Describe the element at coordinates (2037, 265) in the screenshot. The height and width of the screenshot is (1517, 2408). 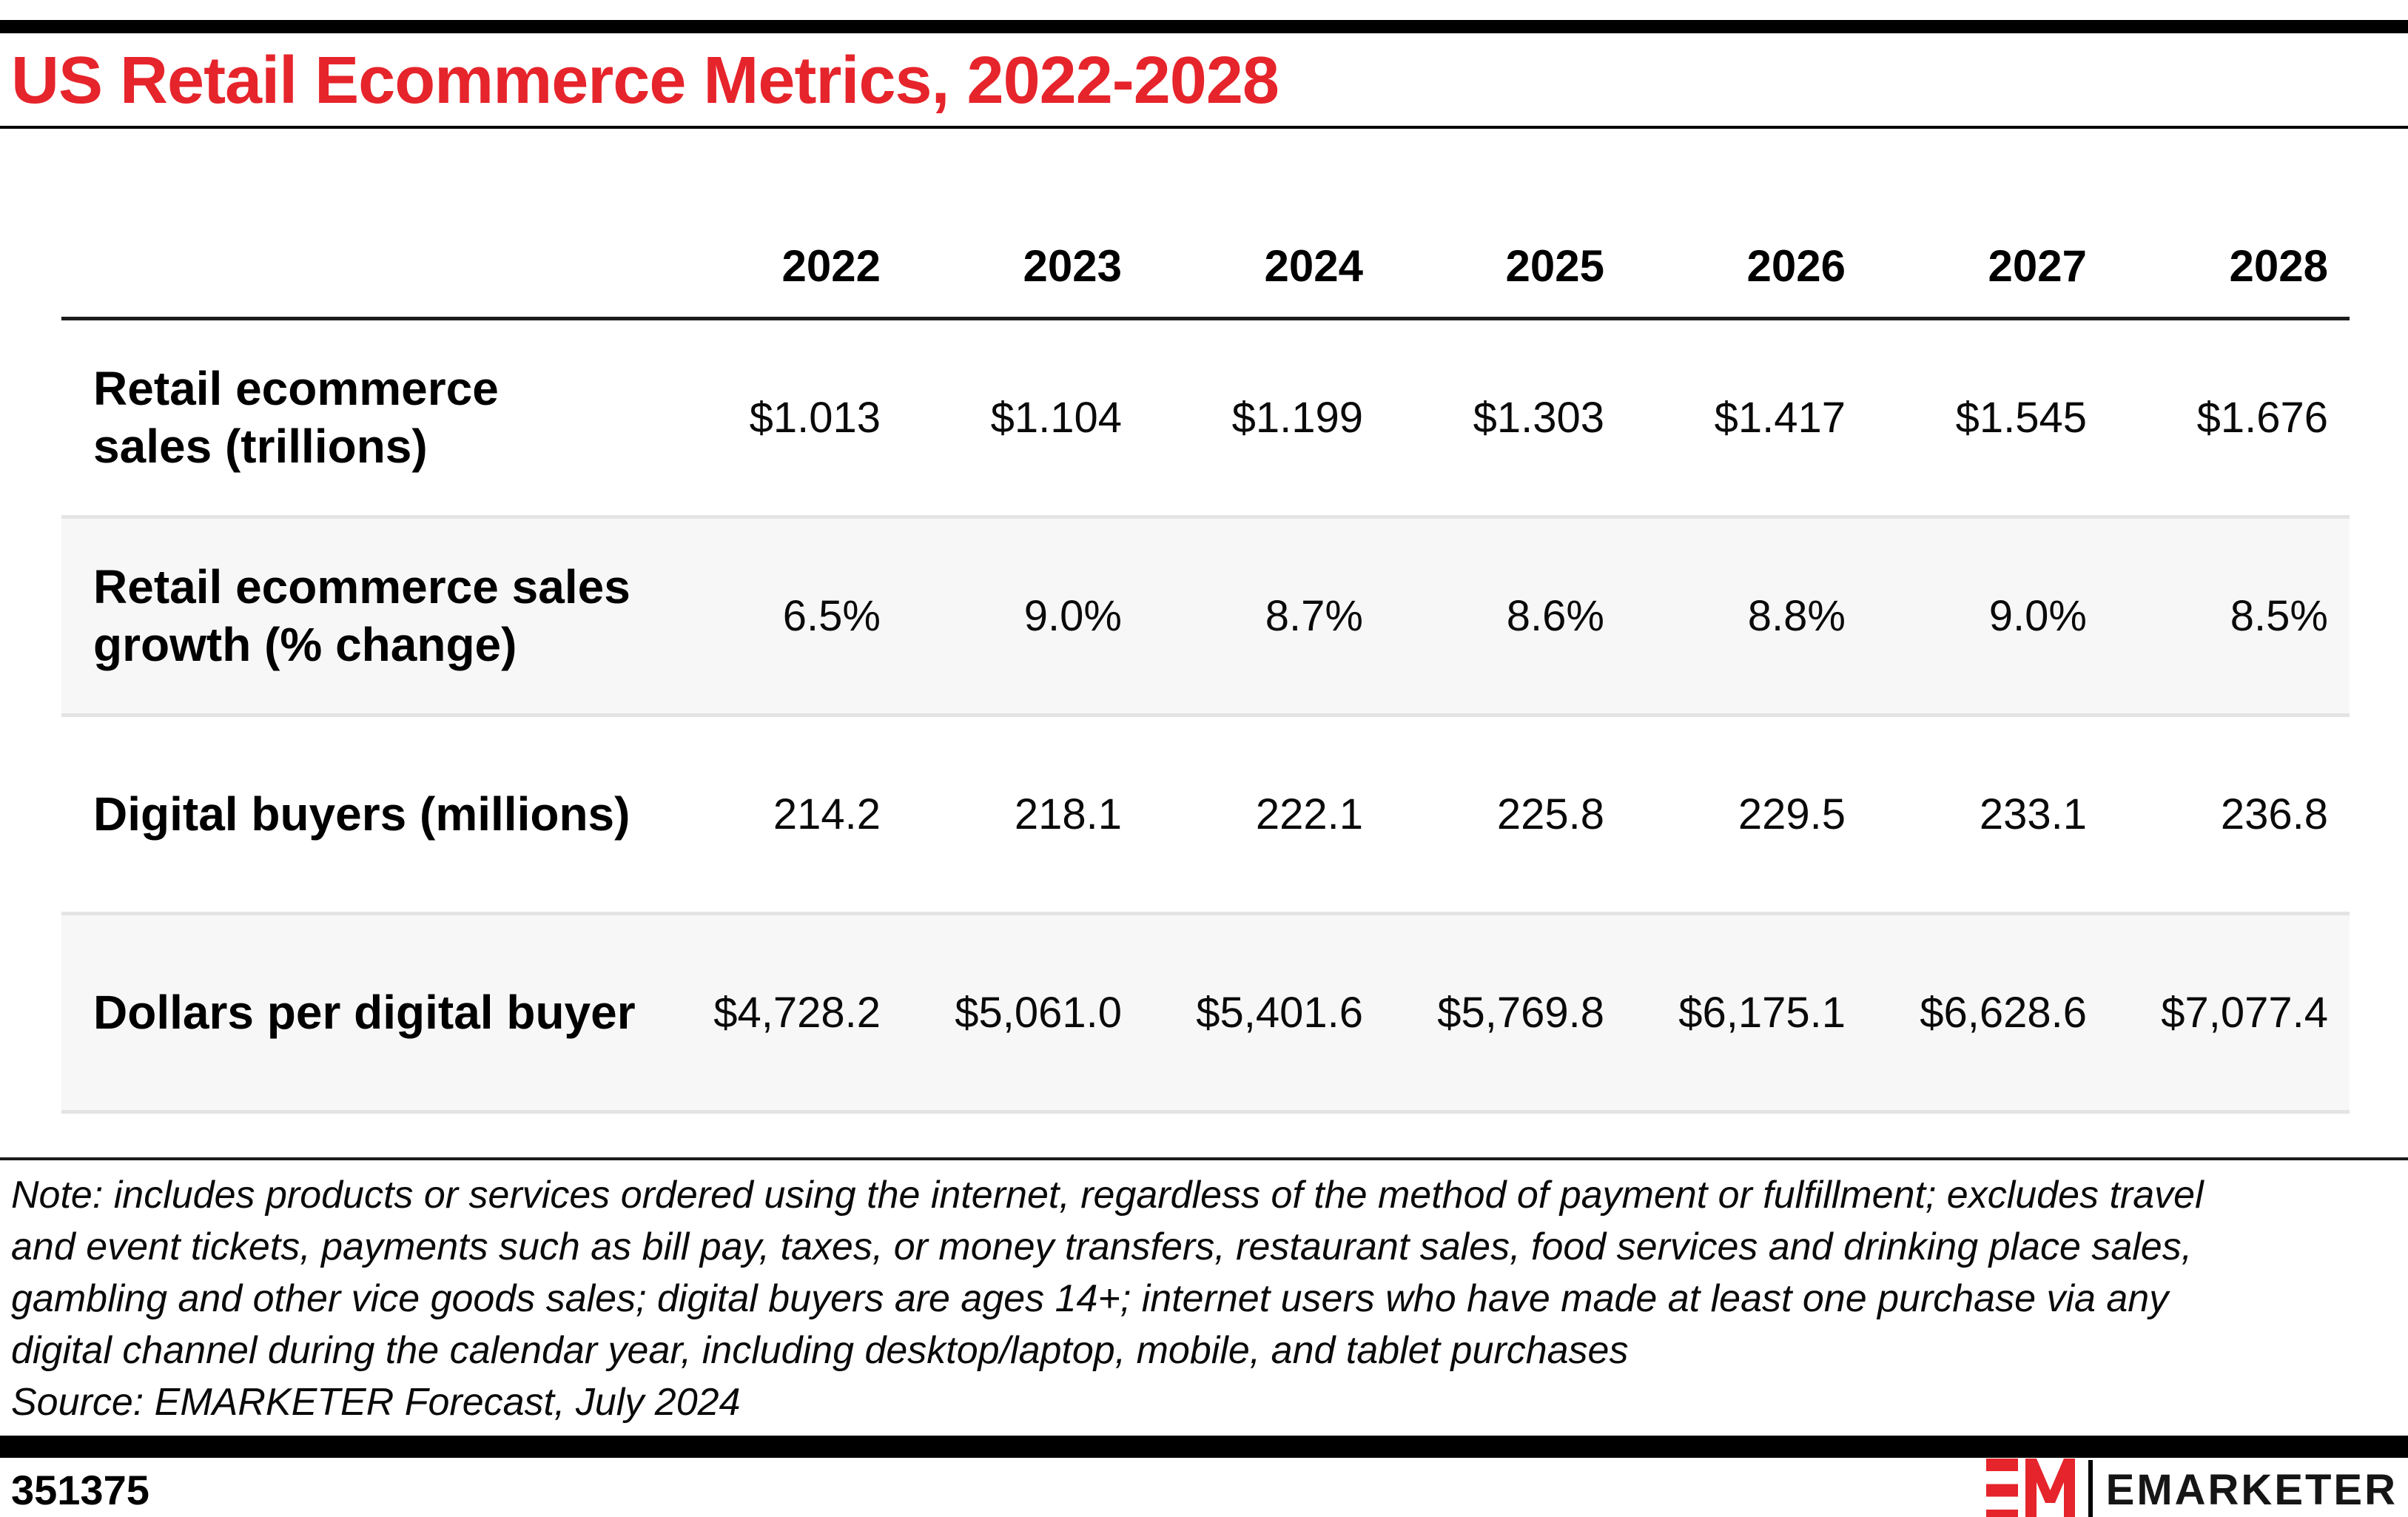
I see `year-header-2027: 2027` at that location.